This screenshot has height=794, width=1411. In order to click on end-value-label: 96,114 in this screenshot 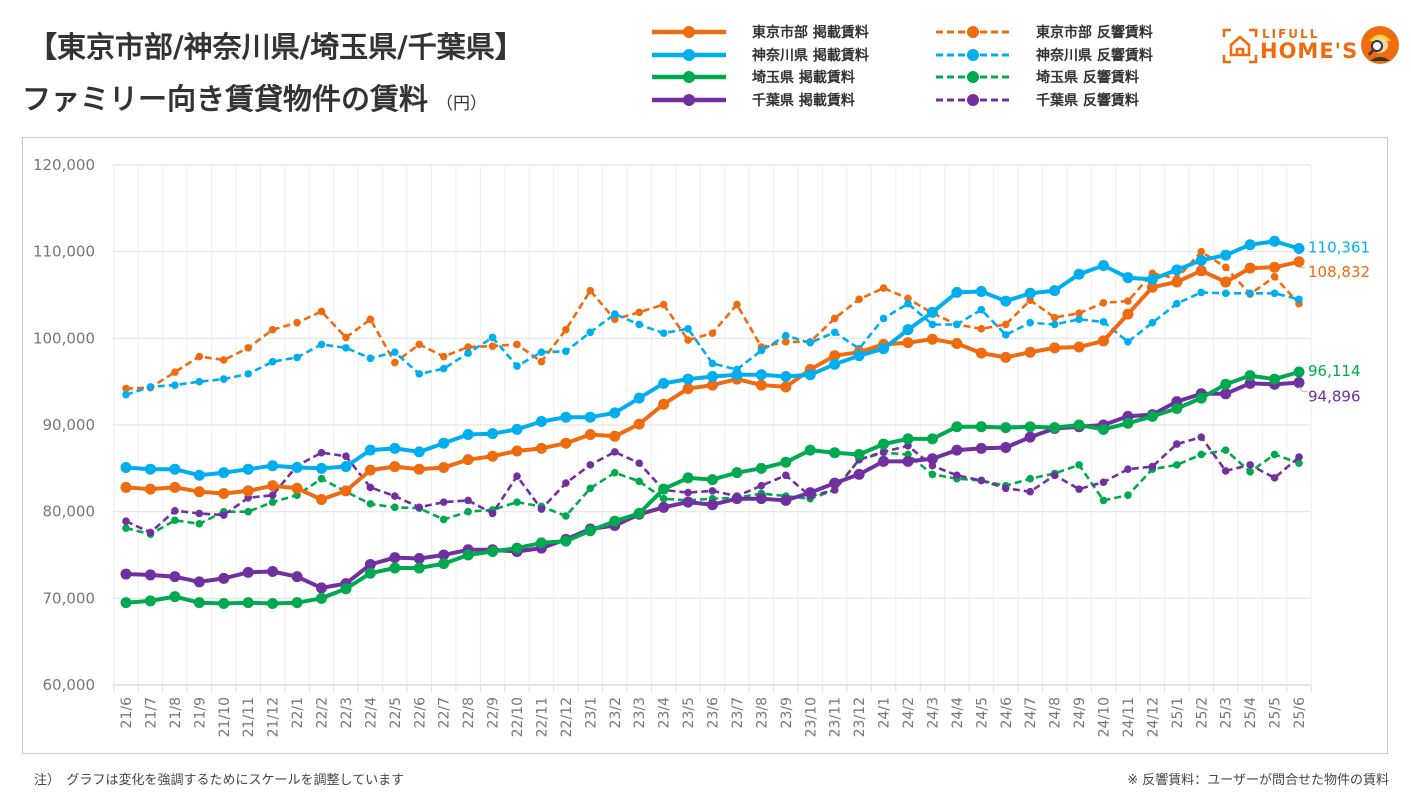, I will do `click(1334, 371)`.